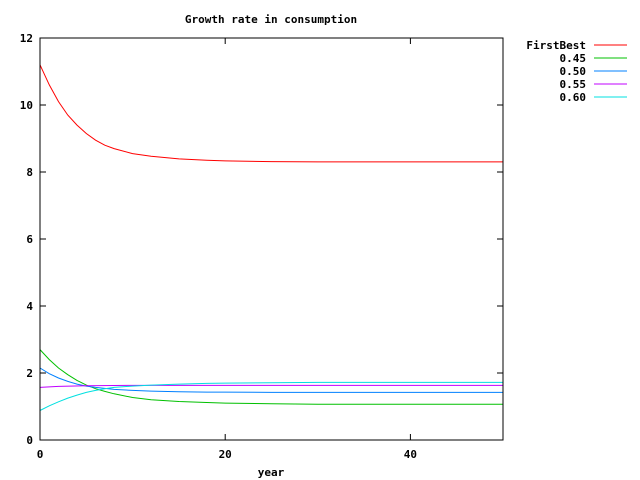 The height and width of the screenshot is (480, 640). What do you see at coordinates (29, 440) in the screenshot?
I see `y-tick-label: 0` at bounding box center [29, 440].